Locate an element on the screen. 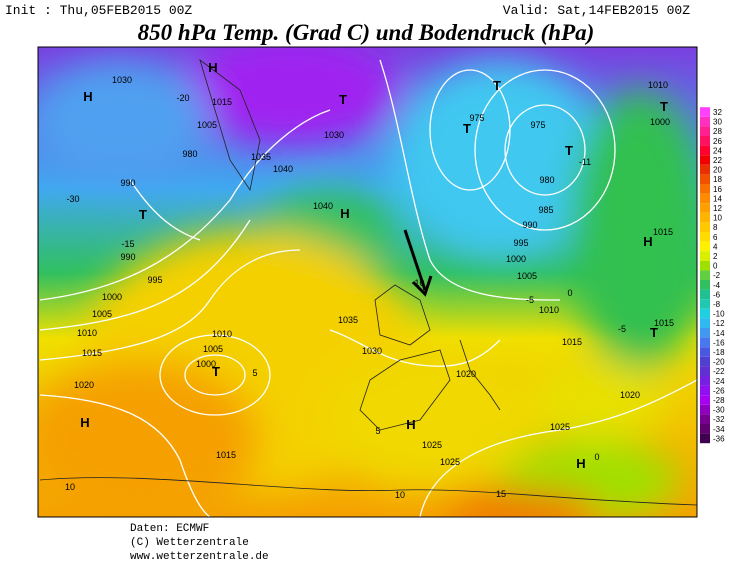  colorbar-label: -8 is located at coordinates (717, 304).